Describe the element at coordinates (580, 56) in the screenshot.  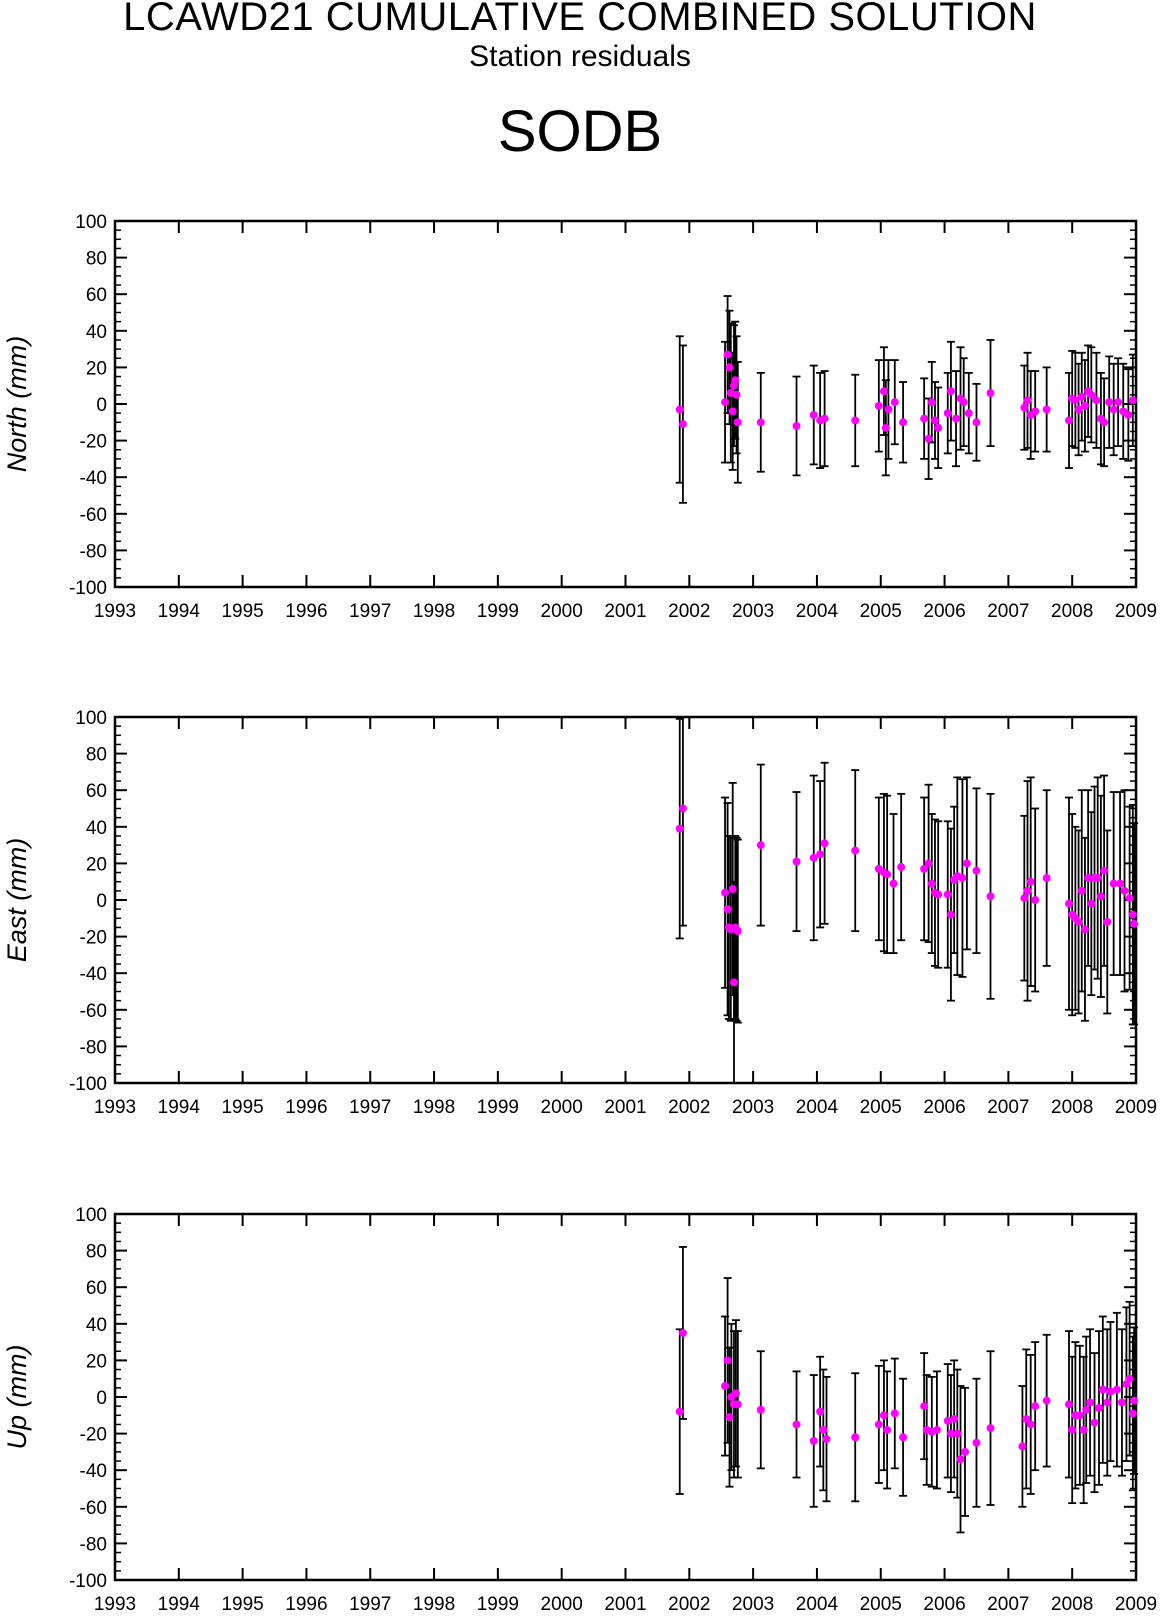
I see `chart-subtitle: Station residuals` at that location.